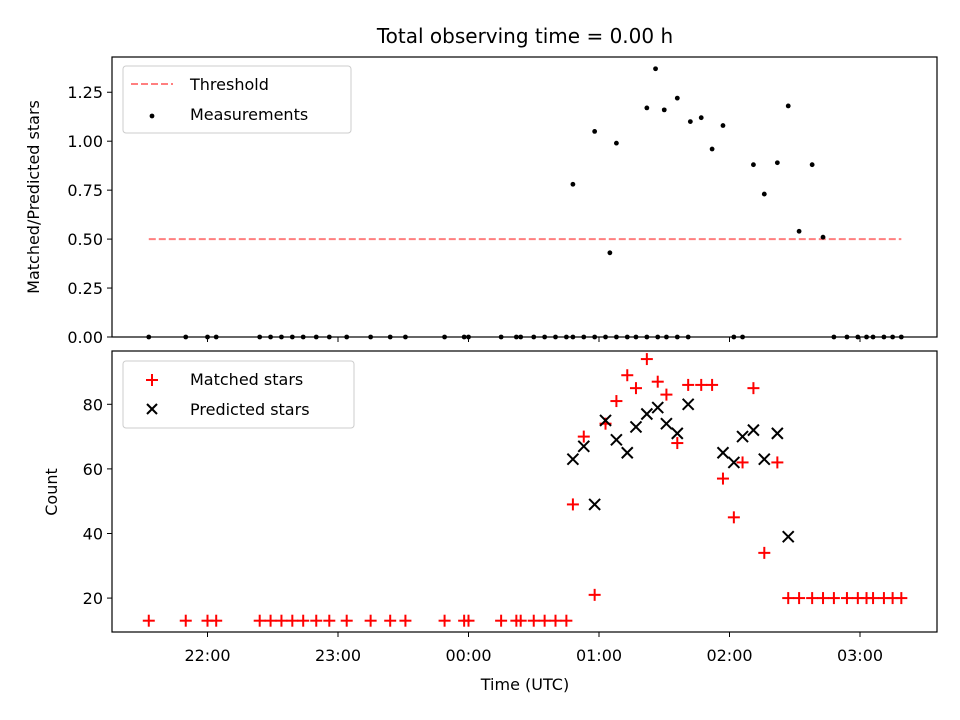 This screenshot has height=720, width=960. What do you see at coordinates (250, 409) in the screenshot?
I see `legend-predicted-label: Predicted stars` at bounding box center [250, 409].